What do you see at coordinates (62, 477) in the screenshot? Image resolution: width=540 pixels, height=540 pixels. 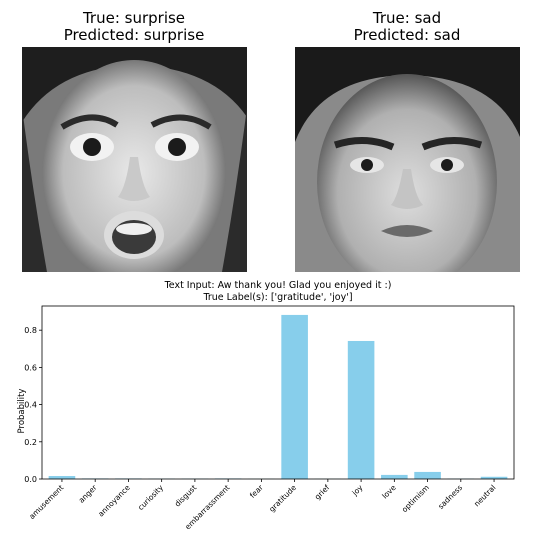 I see `bar-amusement` at bounding box center [62, 477].